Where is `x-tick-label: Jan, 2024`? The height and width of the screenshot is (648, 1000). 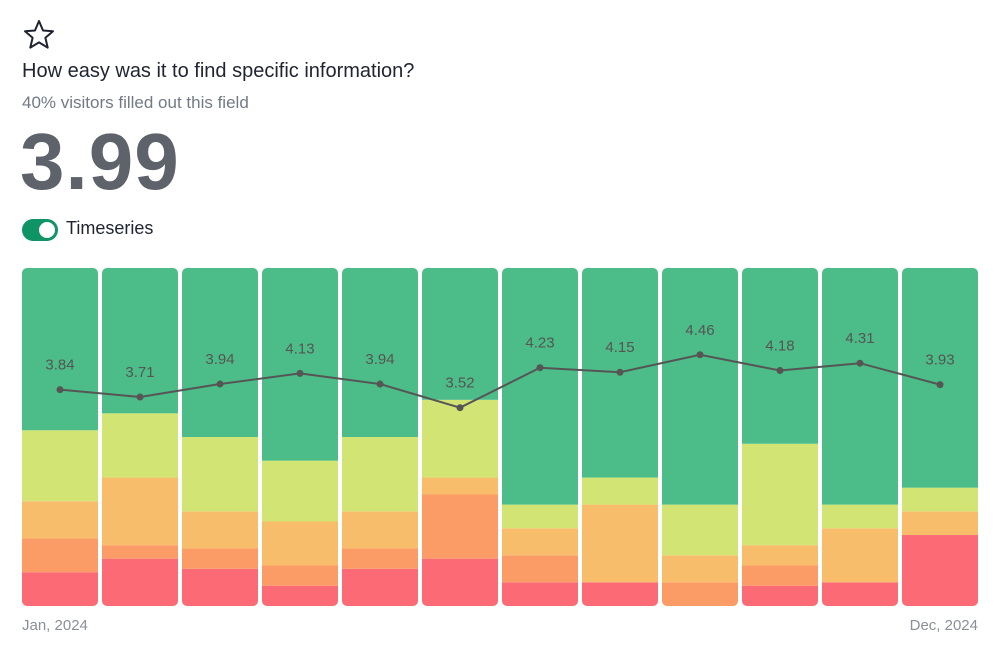 x-tick-label: Jan, 2024 is located at coordinates (55, 625).